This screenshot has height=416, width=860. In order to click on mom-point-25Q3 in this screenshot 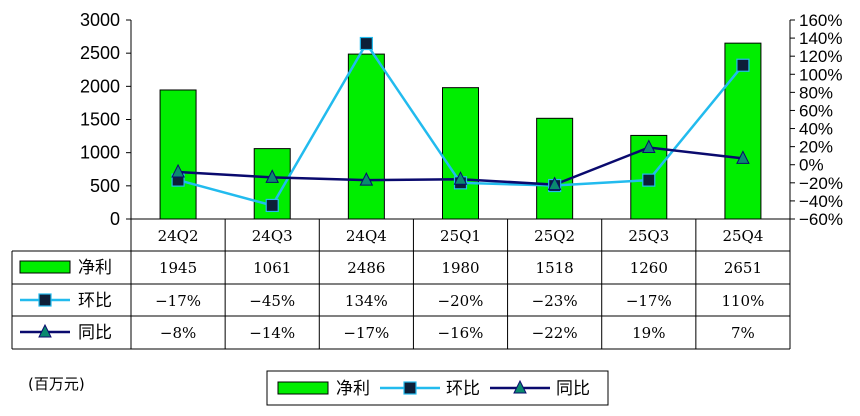, I will do `click(649, 180)`.